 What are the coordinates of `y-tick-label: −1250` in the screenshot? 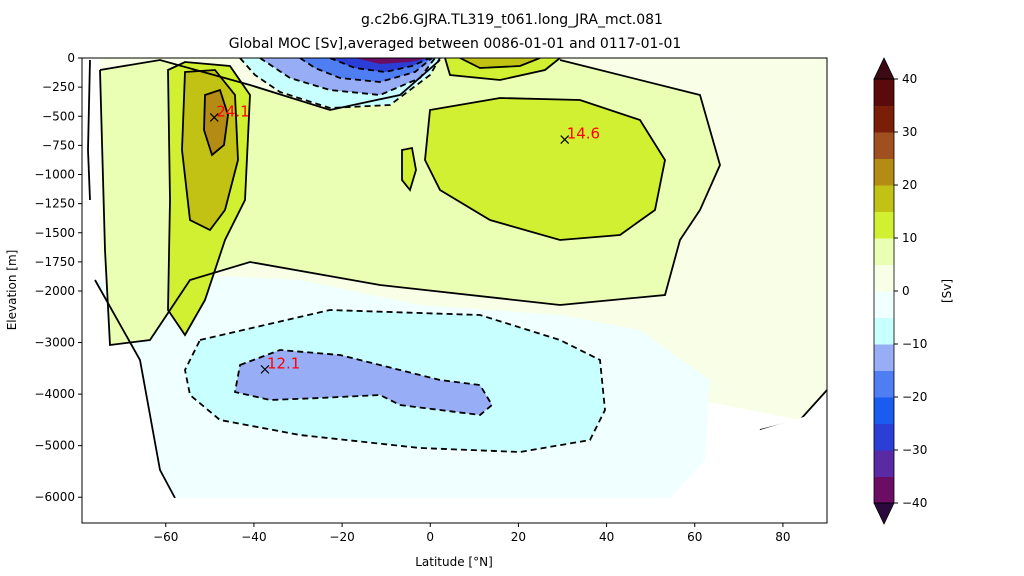 It's located at (54, 204).